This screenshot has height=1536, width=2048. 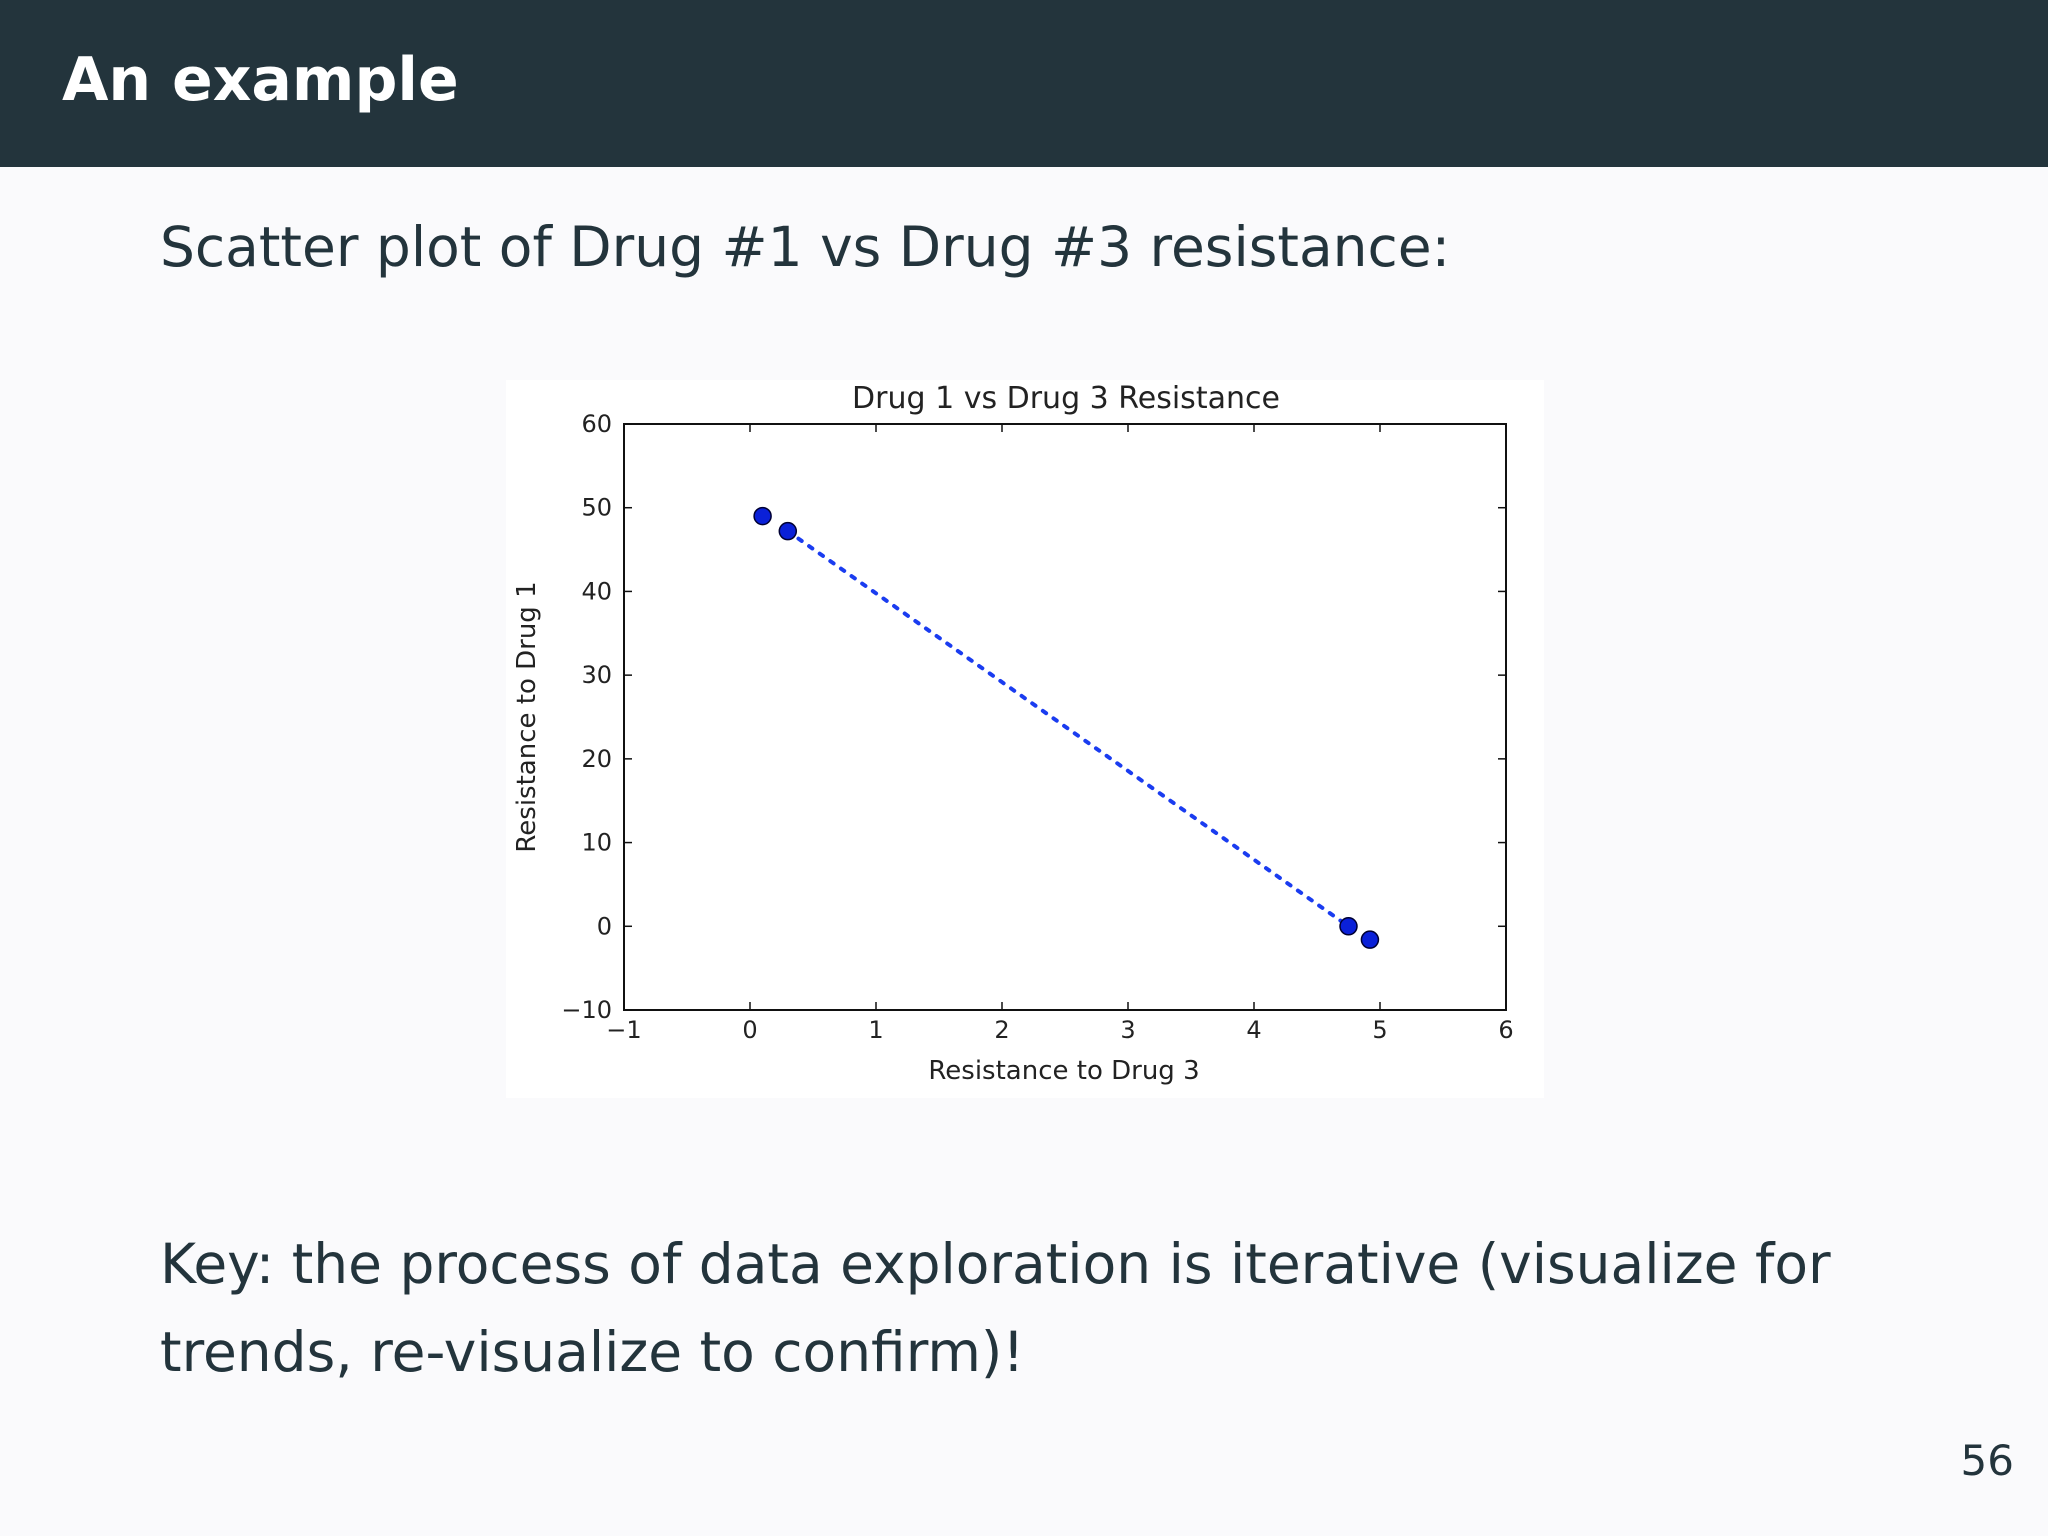 I want to click on trend-line, so click(x=1068, y=729).